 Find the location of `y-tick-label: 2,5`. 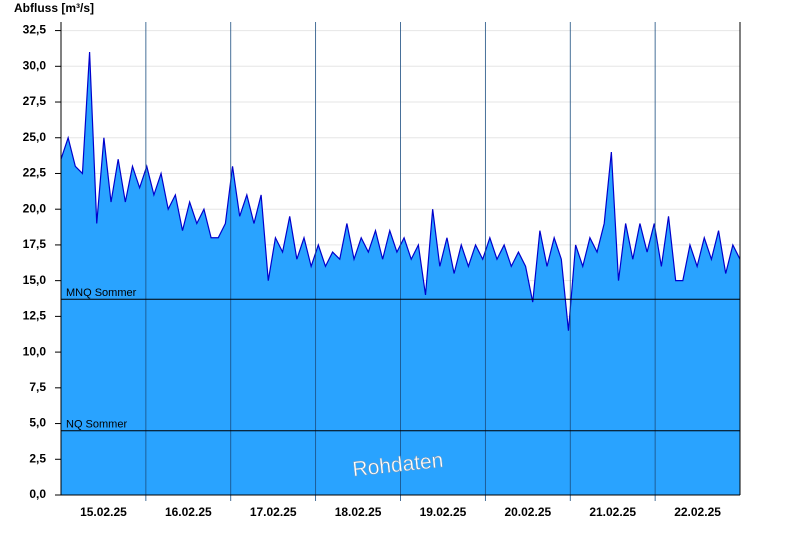

y-tick-label: 2,5 is located at coordinates (37, 458).